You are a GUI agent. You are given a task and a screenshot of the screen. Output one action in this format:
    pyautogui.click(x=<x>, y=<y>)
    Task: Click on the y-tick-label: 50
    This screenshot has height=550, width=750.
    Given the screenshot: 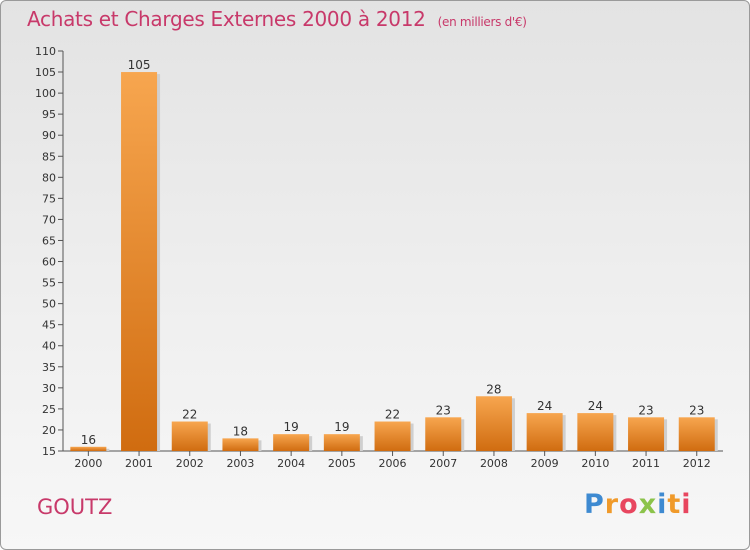 What is the action you would take?
    pyautogui.click(x=49, y=304)
    